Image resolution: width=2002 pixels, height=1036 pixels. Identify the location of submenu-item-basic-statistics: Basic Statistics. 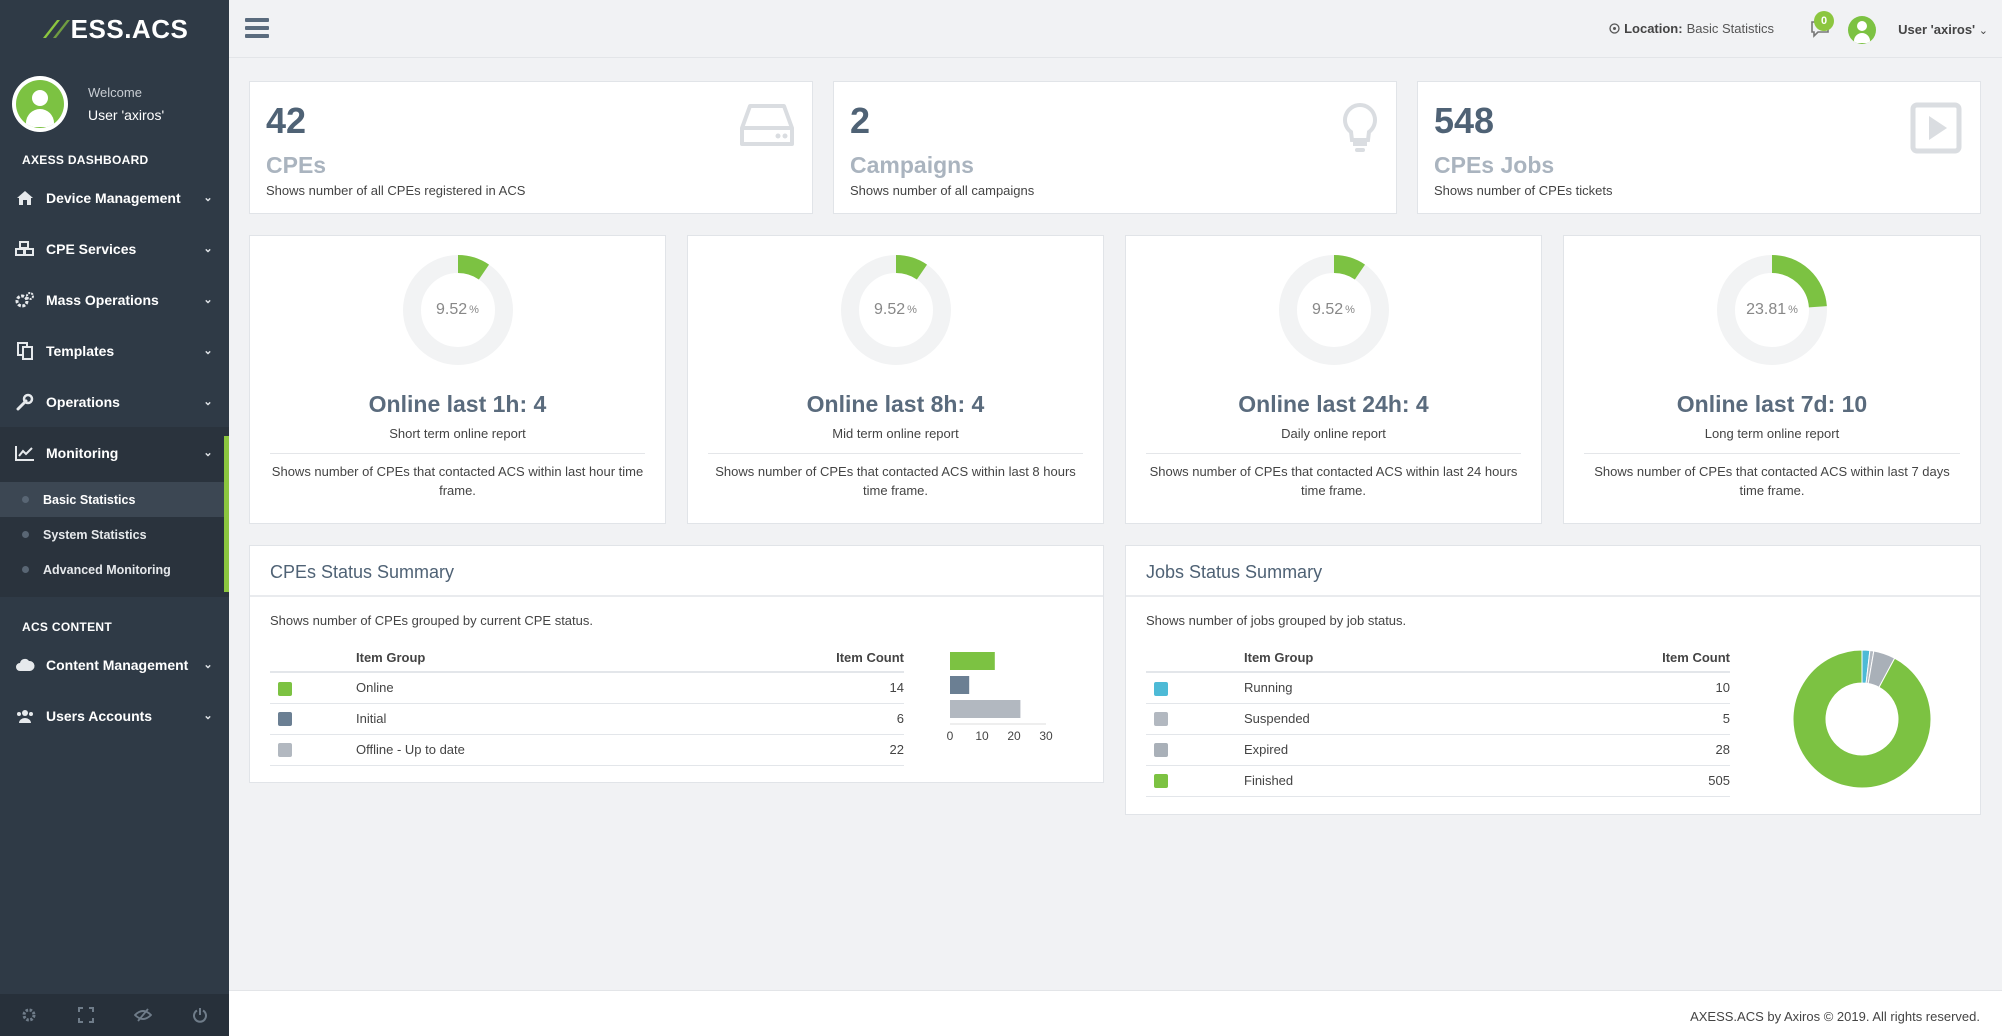
(114, 499).